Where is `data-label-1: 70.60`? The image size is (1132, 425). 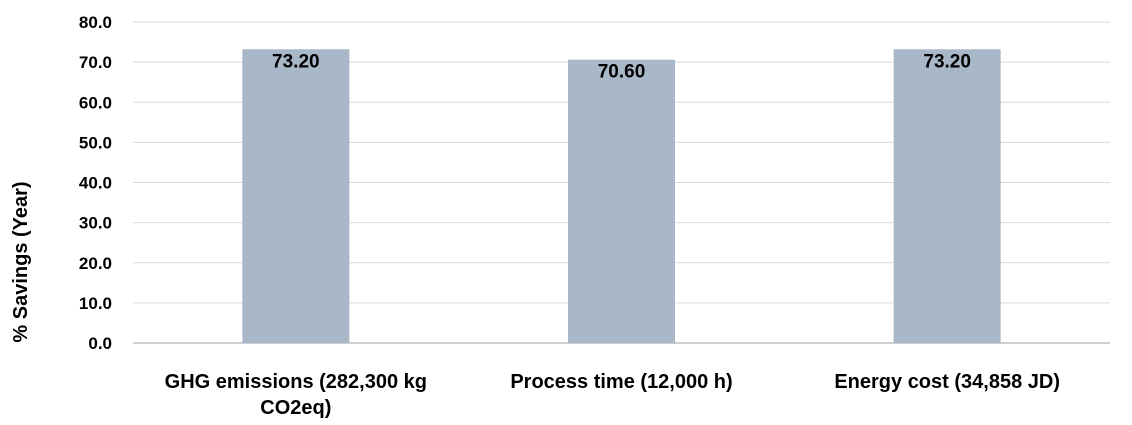
data-label-1: 70.60 is located at coordinates (622, 72).